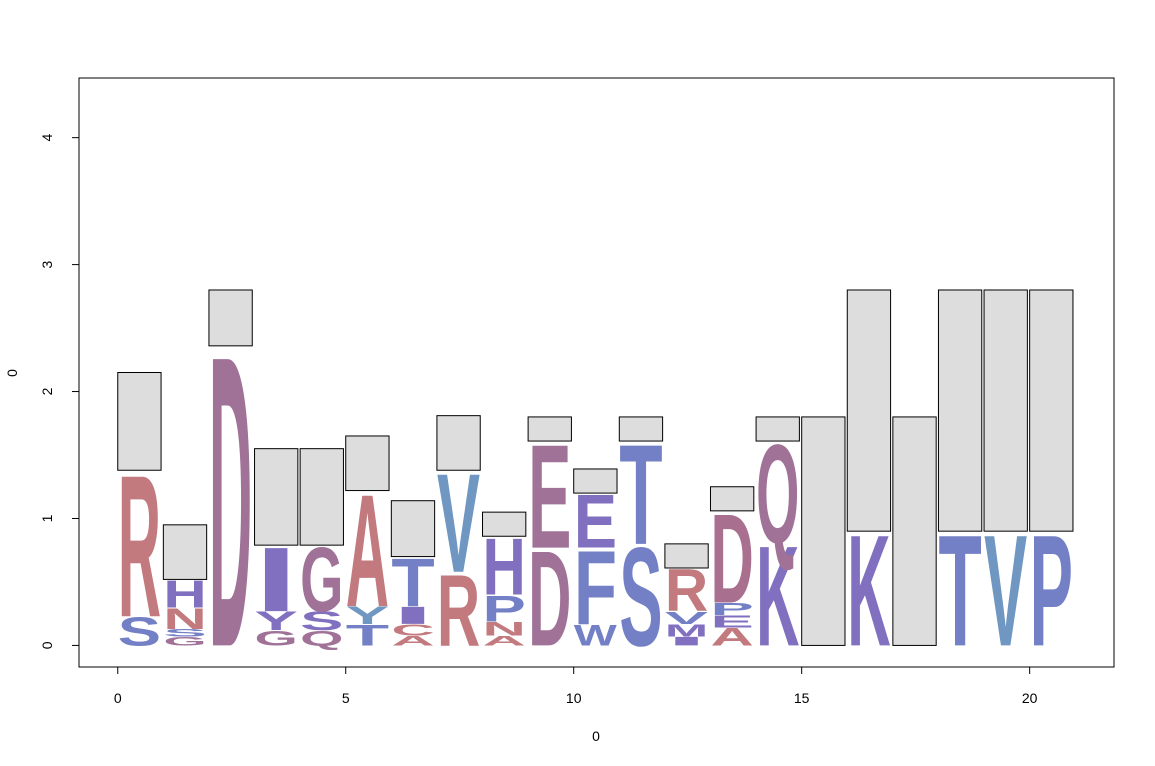 Image resolution: width=1155 pixels, height=766 pixels. Describe the element at coordinates (321, 638) in the screenshot. I see `logo-letter-Q: Q` at that location.